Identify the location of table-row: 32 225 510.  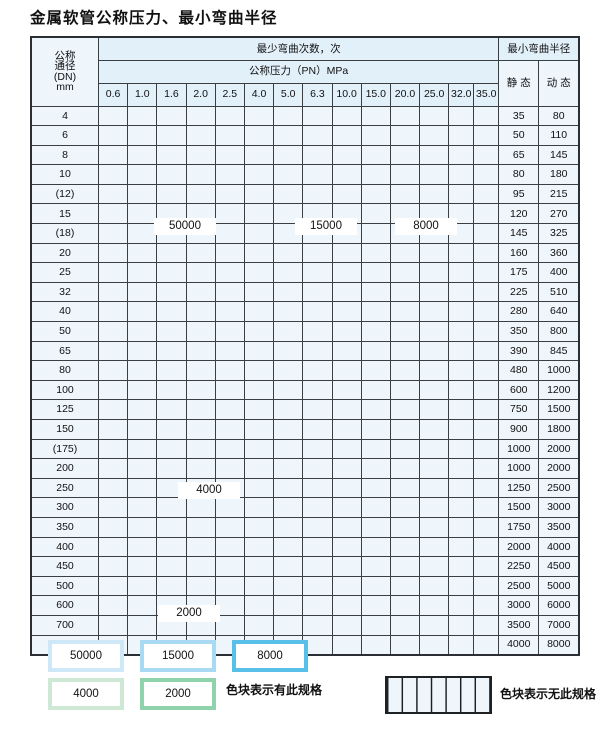
(305, 292).